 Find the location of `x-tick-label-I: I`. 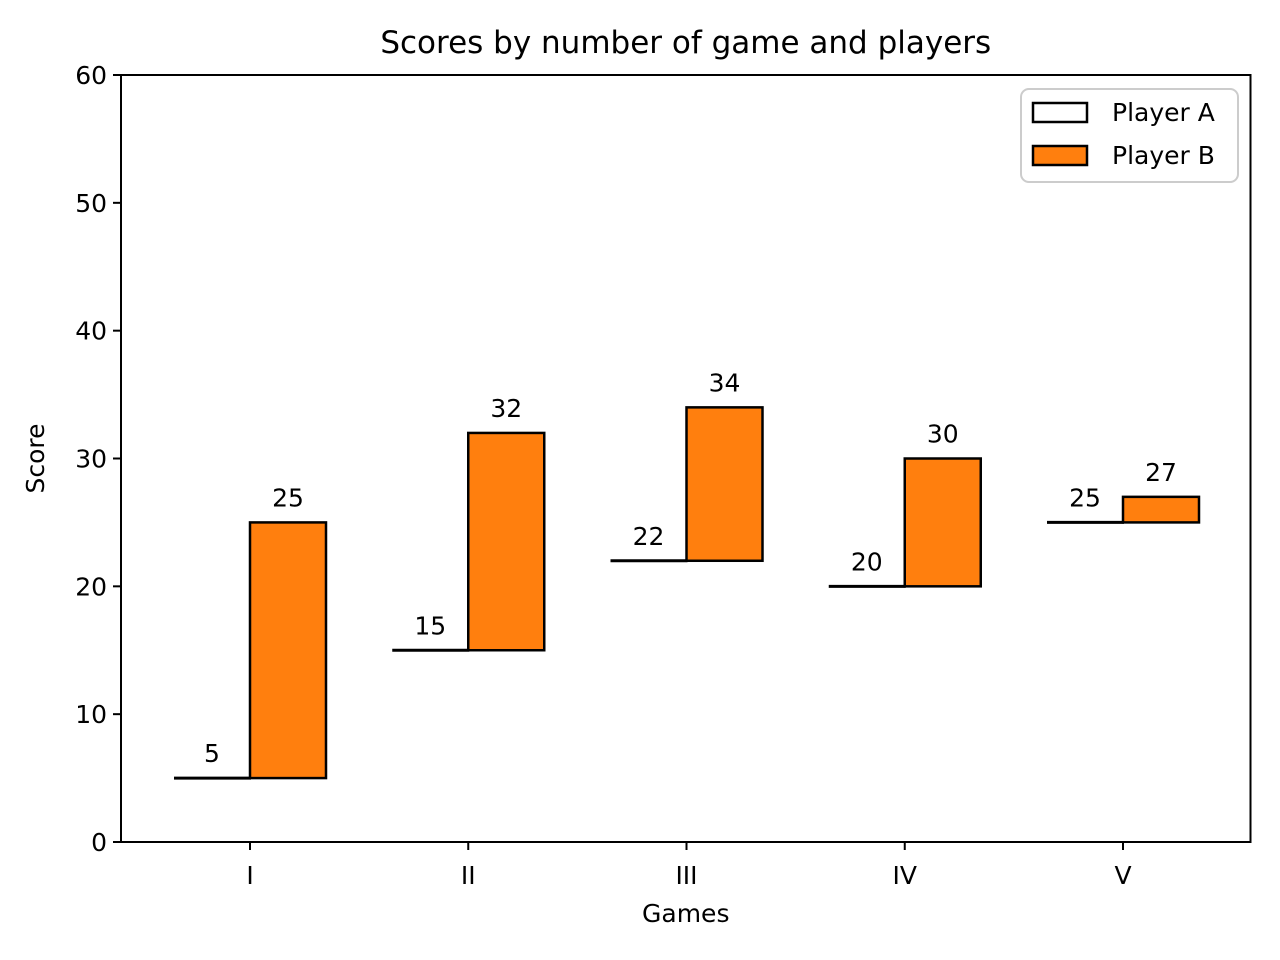

x-tick-label-I: I is located at coordinates (249, 875).